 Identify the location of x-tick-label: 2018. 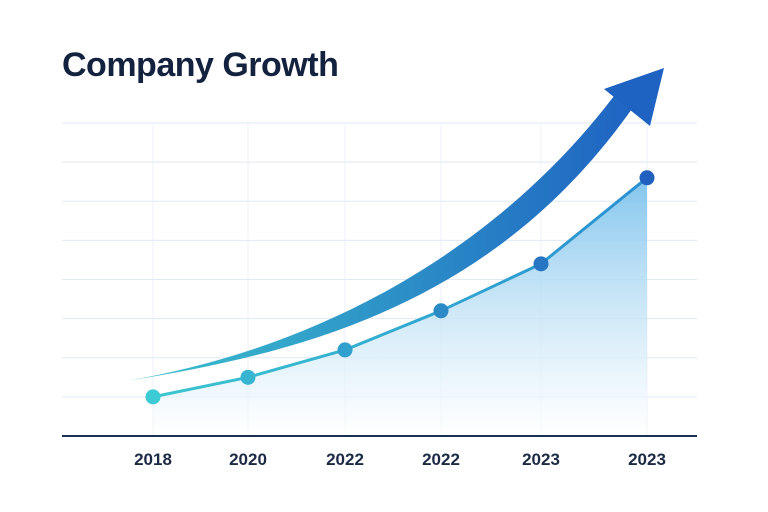
(153, 459).